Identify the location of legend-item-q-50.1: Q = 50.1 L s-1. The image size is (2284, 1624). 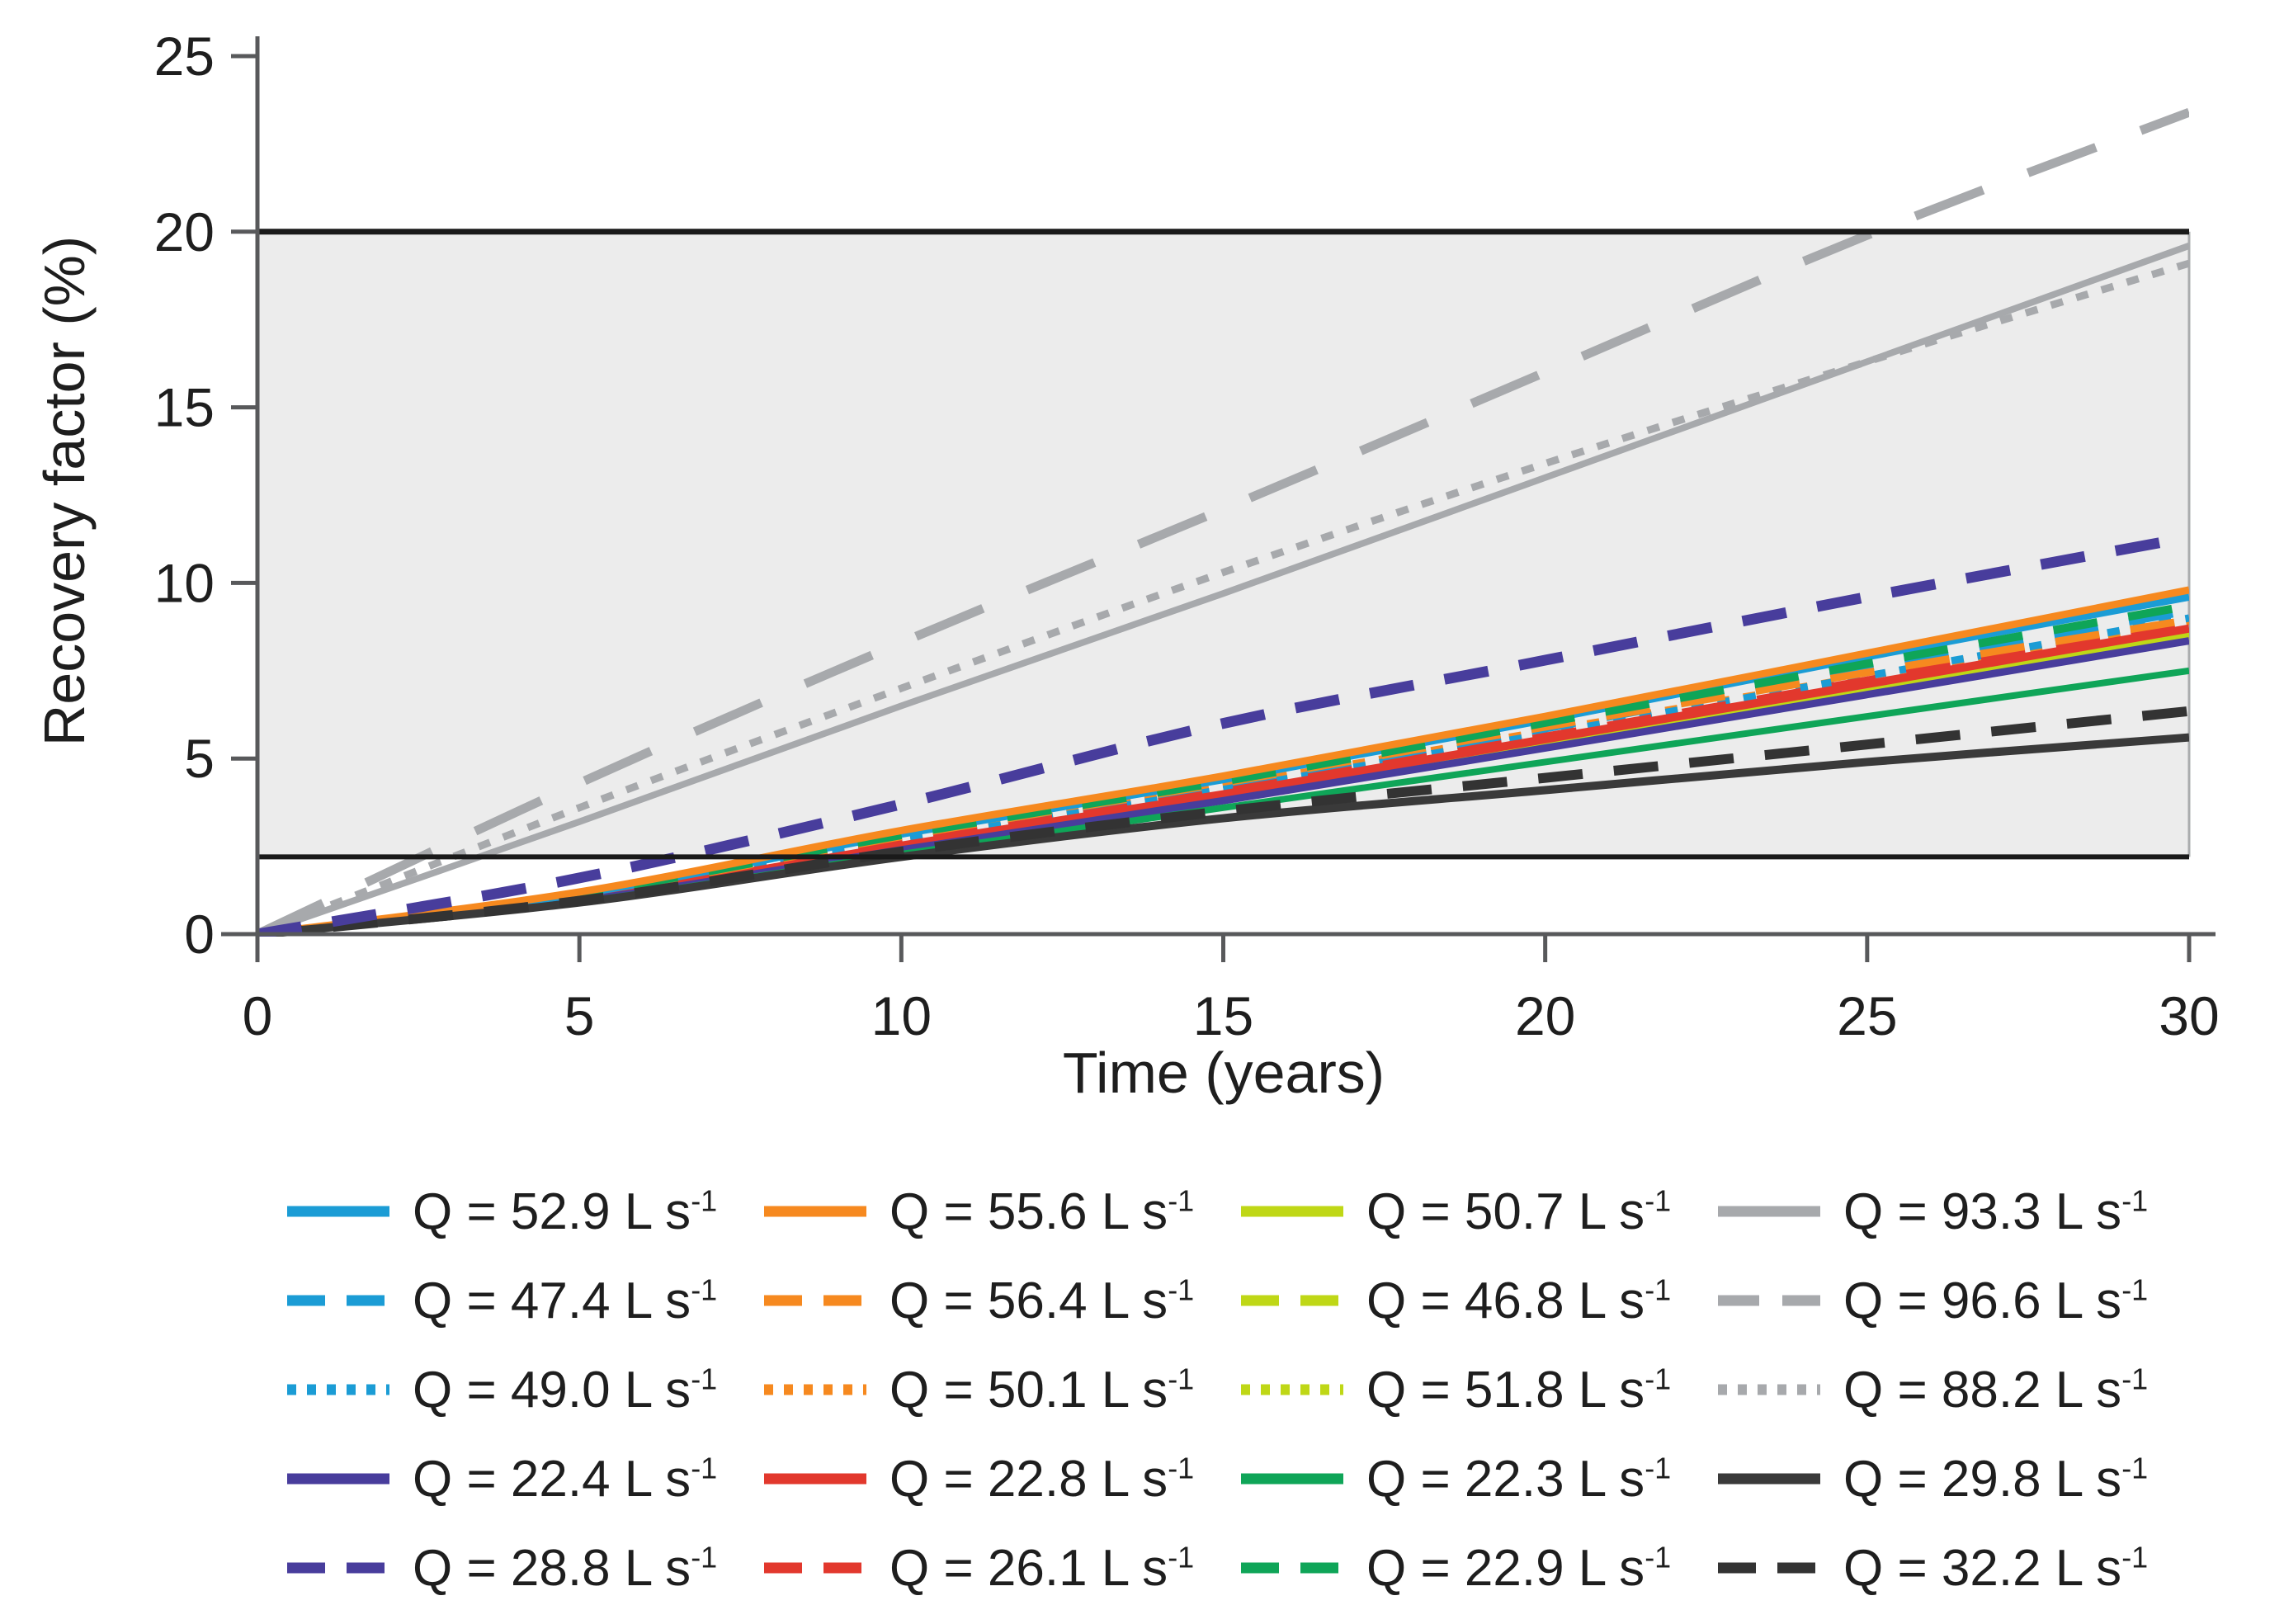
(1002, 1390).